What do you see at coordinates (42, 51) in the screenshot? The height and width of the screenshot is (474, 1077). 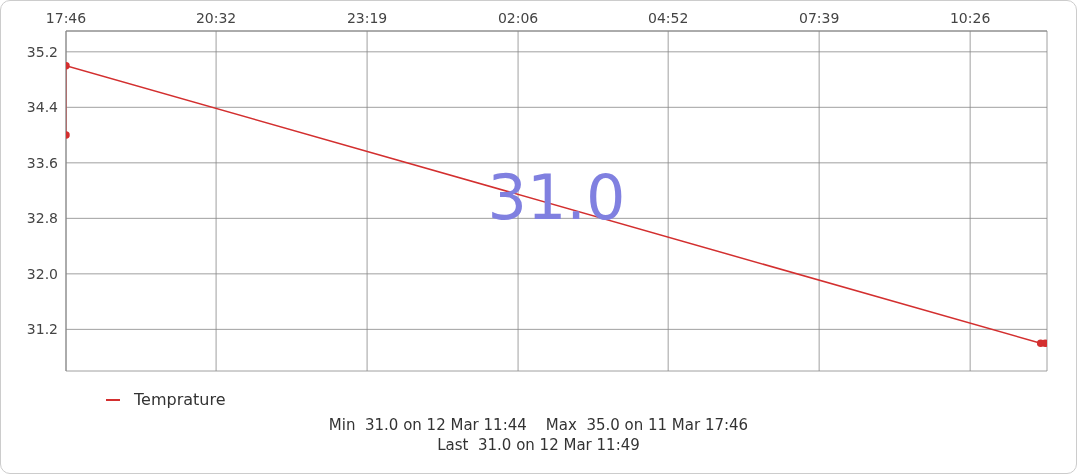 I see `y-tick-label: 35.2` at bounding box center [42, 51].